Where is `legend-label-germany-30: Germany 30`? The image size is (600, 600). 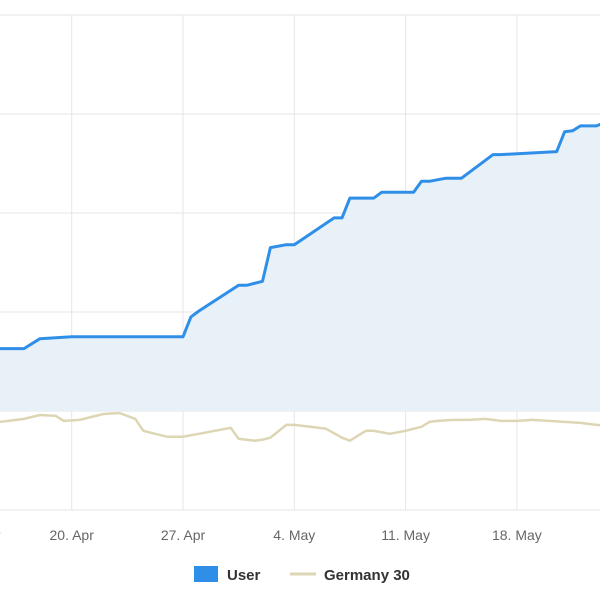 legend-label-germany-30: Germany 30 is located at coordinates (367, 575).